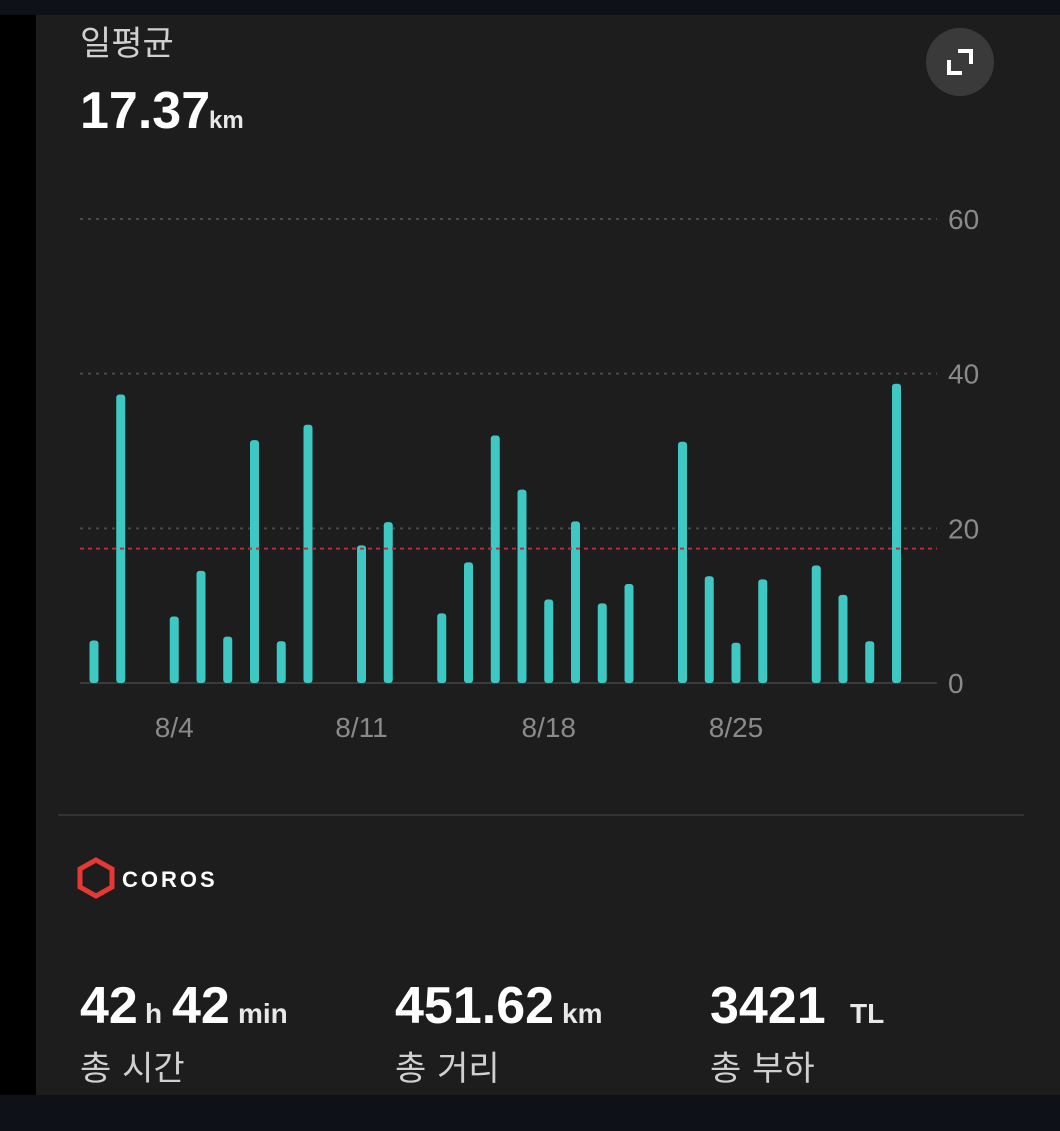 The image size is (1060, 1131). I want to click on y-tick-label: 0, so click(956, 683).